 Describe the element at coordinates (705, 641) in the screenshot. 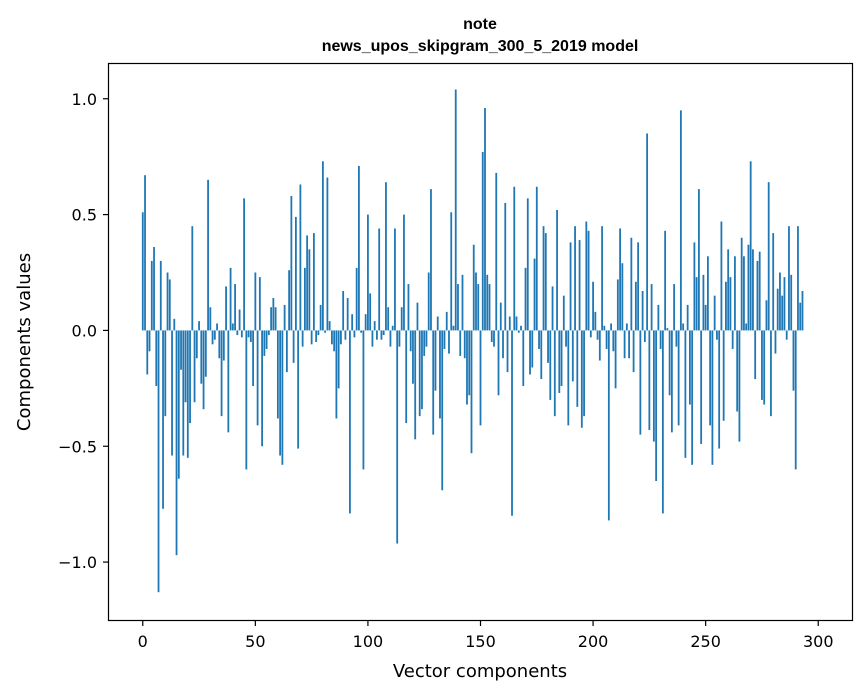

I see `x-tick-label: 250` at that location.